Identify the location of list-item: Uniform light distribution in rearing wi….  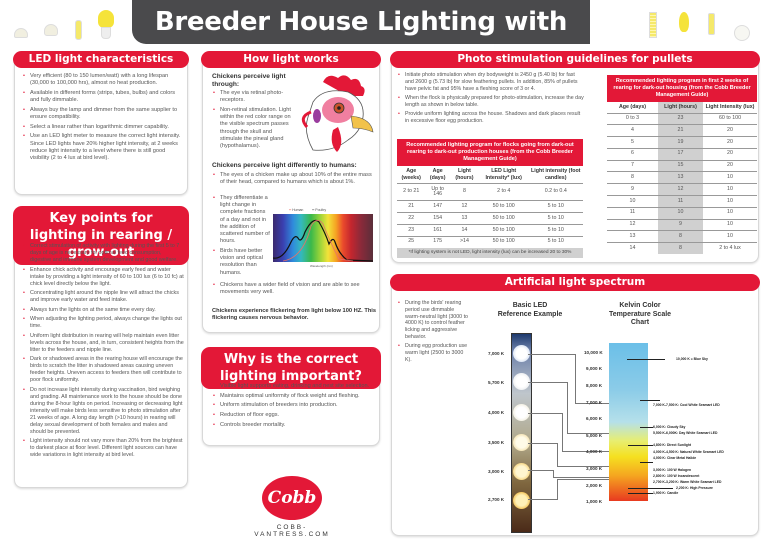
(103, 343).